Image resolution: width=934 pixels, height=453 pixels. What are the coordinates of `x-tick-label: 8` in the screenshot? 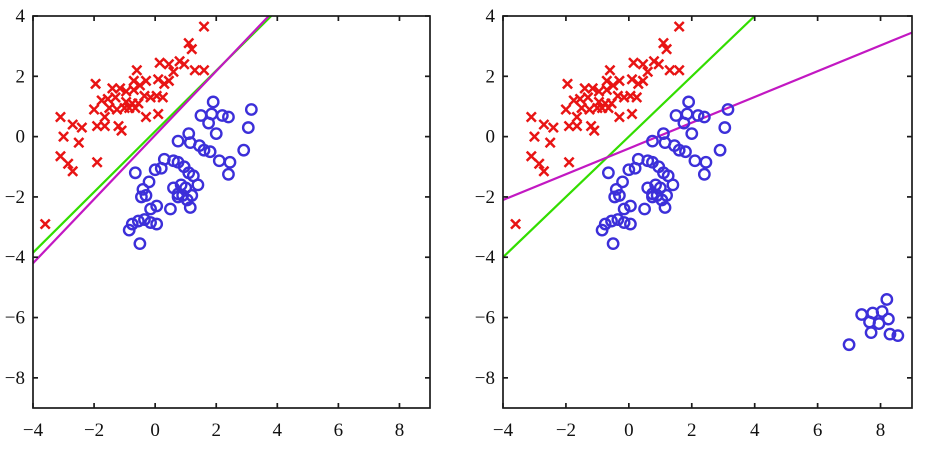 It's located at (881, 430).